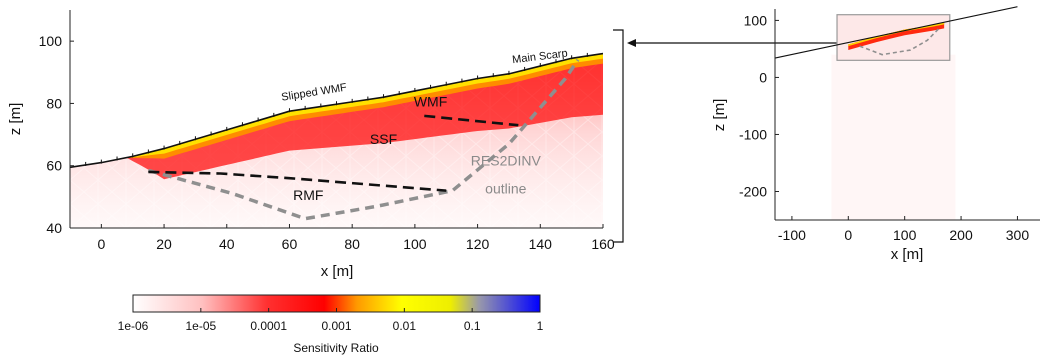 The width and height of the screenshot is (1041, 358). Describe the element at coordinates (290, 244) in the screenshot. I see `x-tick-label: 60` at that location.